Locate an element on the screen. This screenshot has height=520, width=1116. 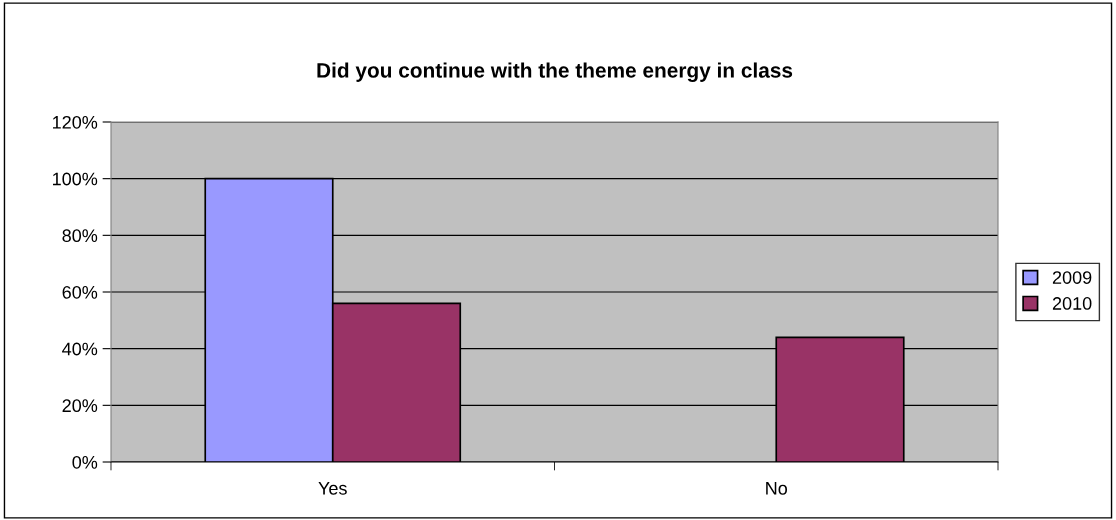
y-tick-label: 40% is located at coordinates (80, 349).